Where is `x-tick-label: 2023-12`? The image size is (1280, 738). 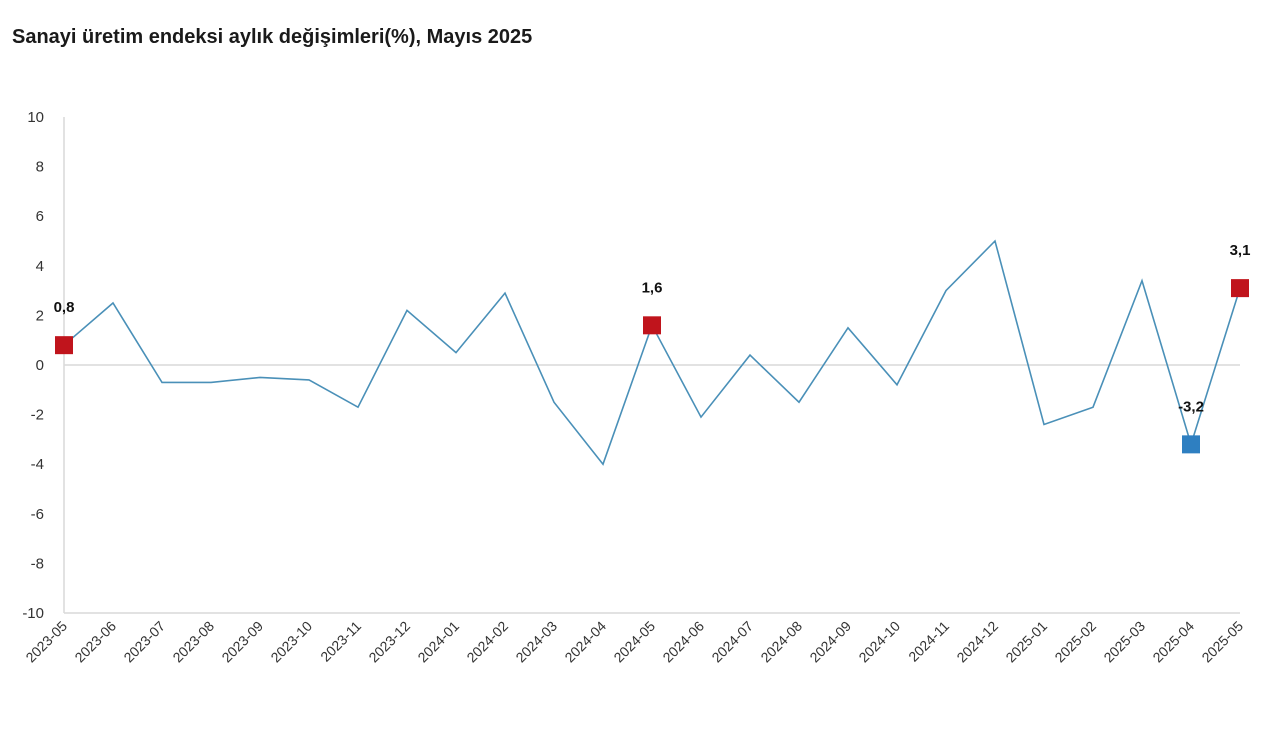 x-tick-label: 2023-12 is located at coordinates (389, 642).